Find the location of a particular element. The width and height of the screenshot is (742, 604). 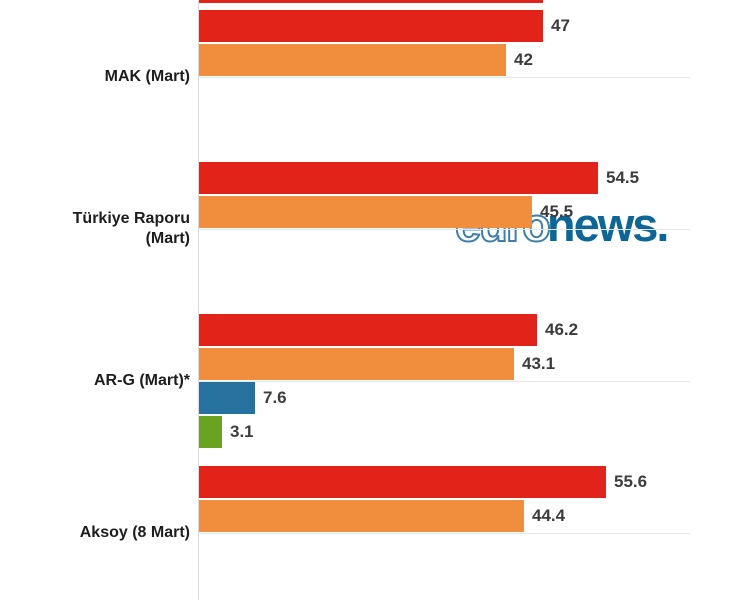

bar-value-label: 47 is located at coordinates (560, 25).